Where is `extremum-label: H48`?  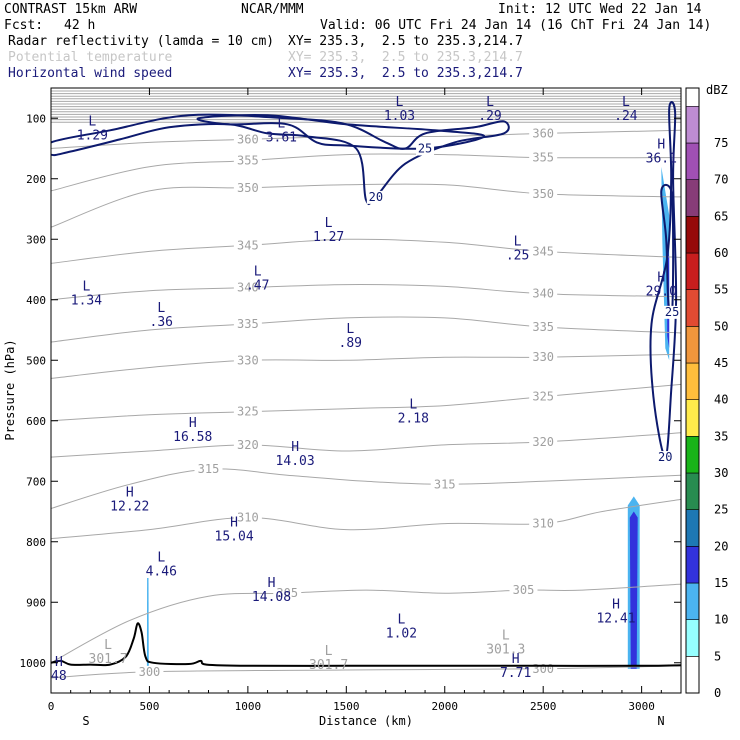 extremum-label: H48 is located at coordinates (59, 669).